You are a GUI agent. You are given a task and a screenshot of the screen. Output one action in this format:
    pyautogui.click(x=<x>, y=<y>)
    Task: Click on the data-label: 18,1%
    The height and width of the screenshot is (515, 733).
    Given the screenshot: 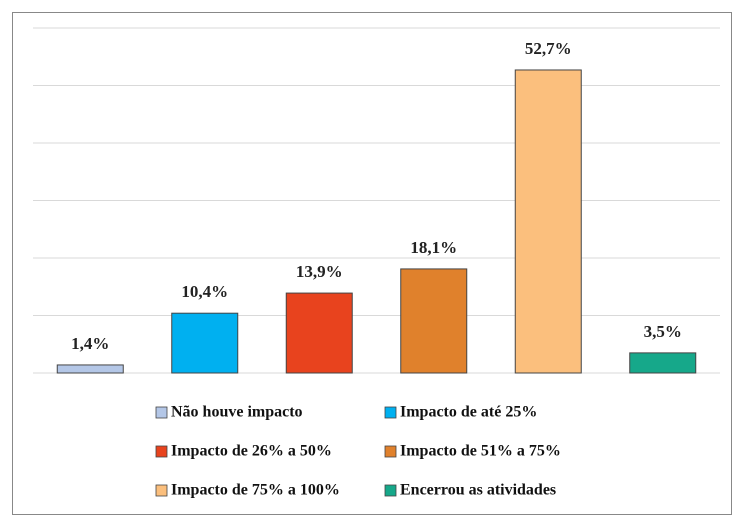 What is the action you would take?
    pyautogui.click(x=433, y=247)
    